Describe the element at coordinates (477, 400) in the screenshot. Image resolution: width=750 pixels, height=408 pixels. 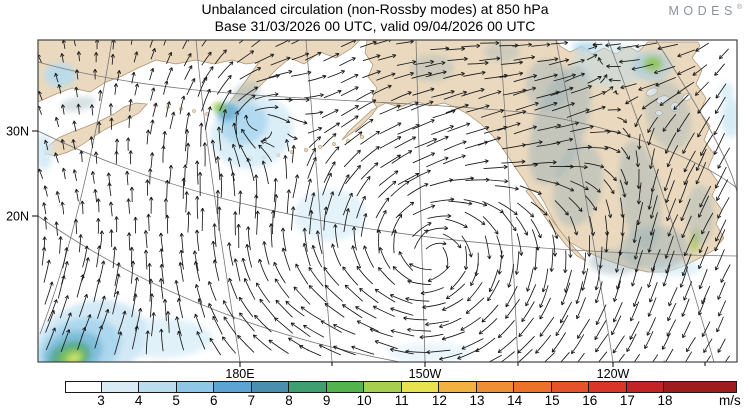
I see `colorbar-tick-label: 13` at that location.